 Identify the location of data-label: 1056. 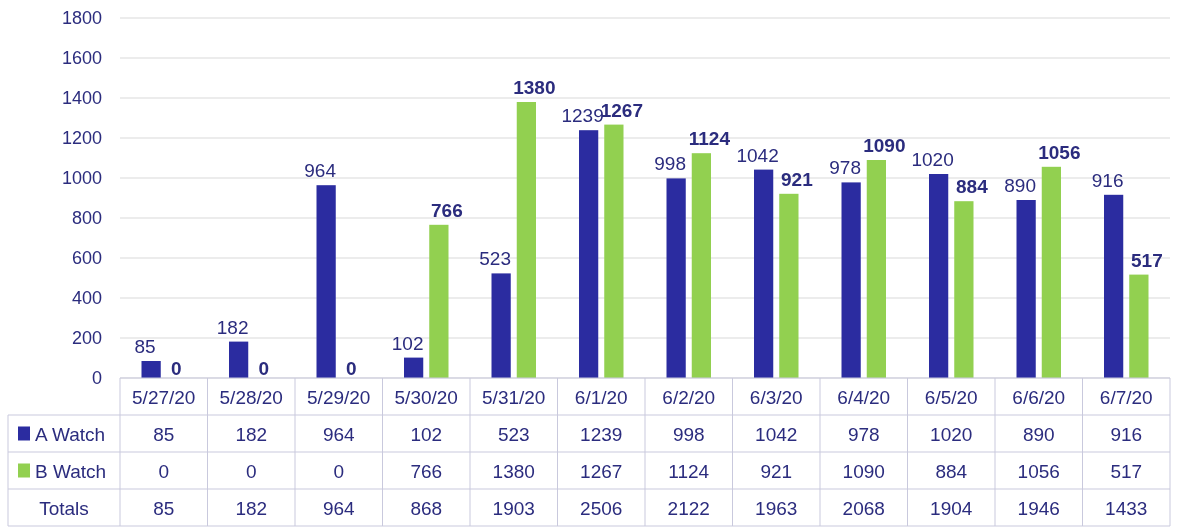
(1059, 152).